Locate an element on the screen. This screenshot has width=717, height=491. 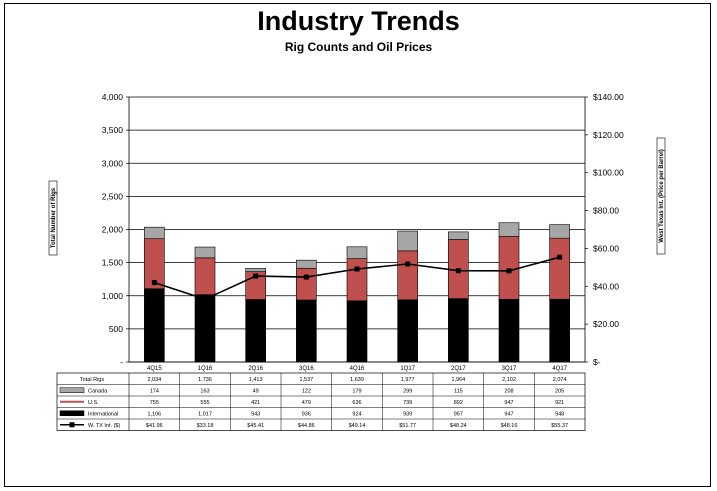
right-tick-label: $100.00 is located at coordinates (608, 173).